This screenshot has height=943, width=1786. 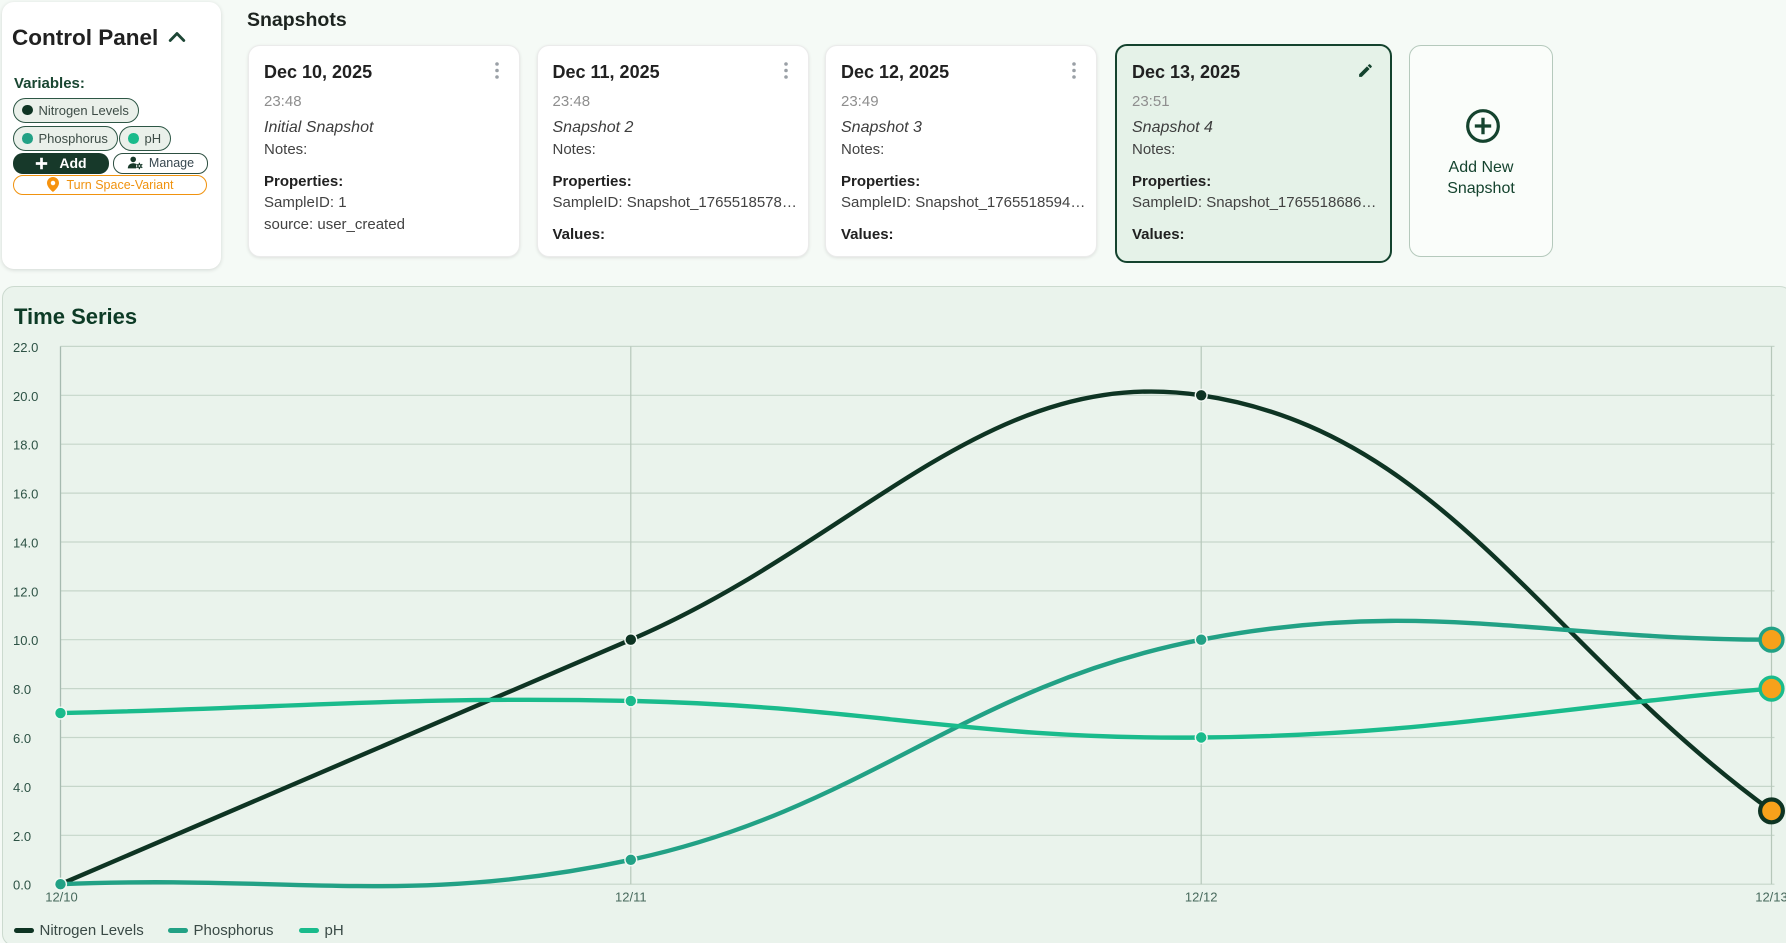 I want to click on svg-text: 6.0, so click(x=22, y=738).